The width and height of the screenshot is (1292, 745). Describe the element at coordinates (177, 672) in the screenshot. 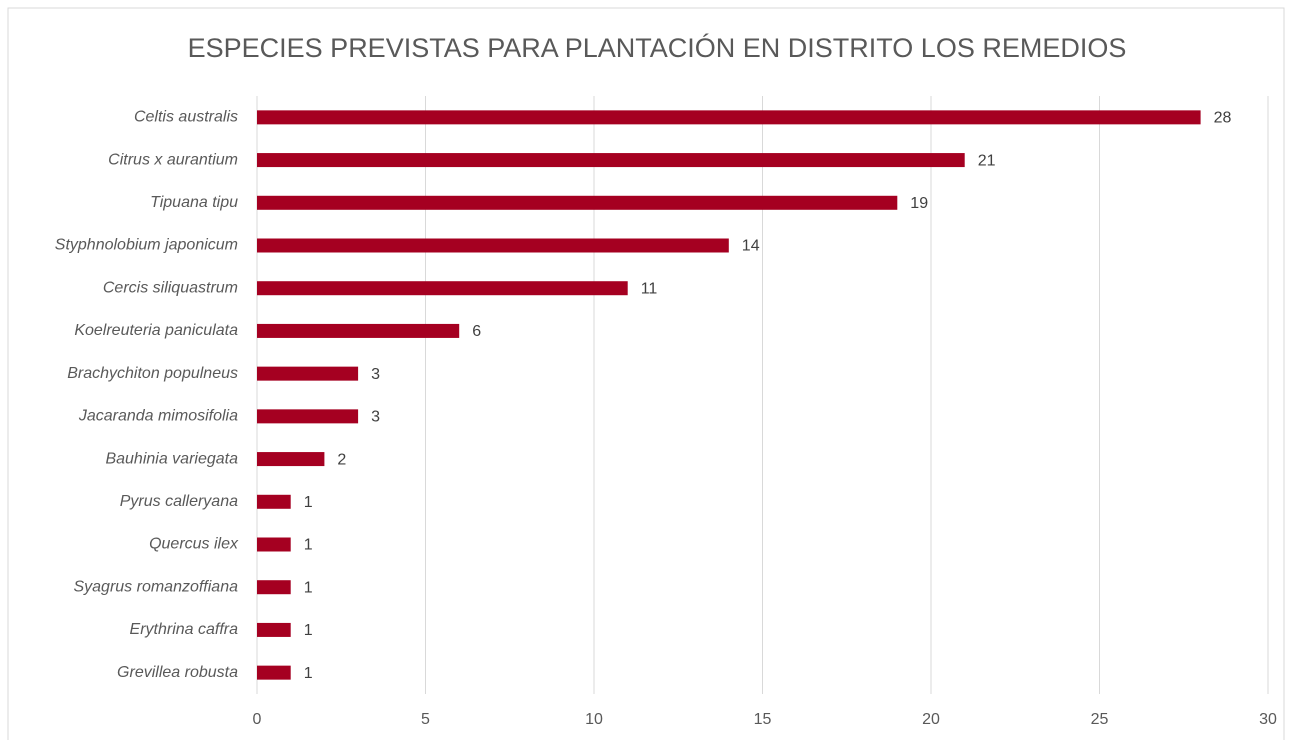

I see `y-tick-label: Grevillea robusta` at that location.